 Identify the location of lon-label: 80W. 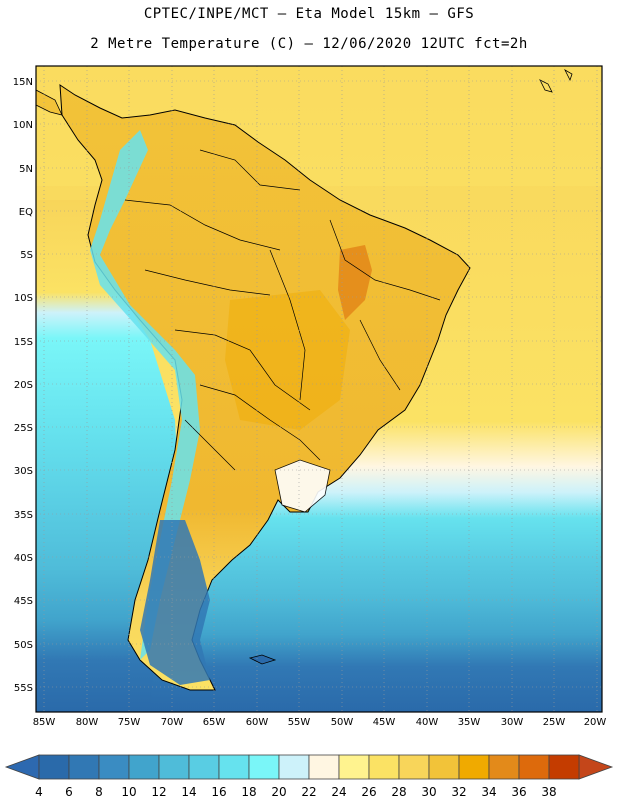
(87, 722).